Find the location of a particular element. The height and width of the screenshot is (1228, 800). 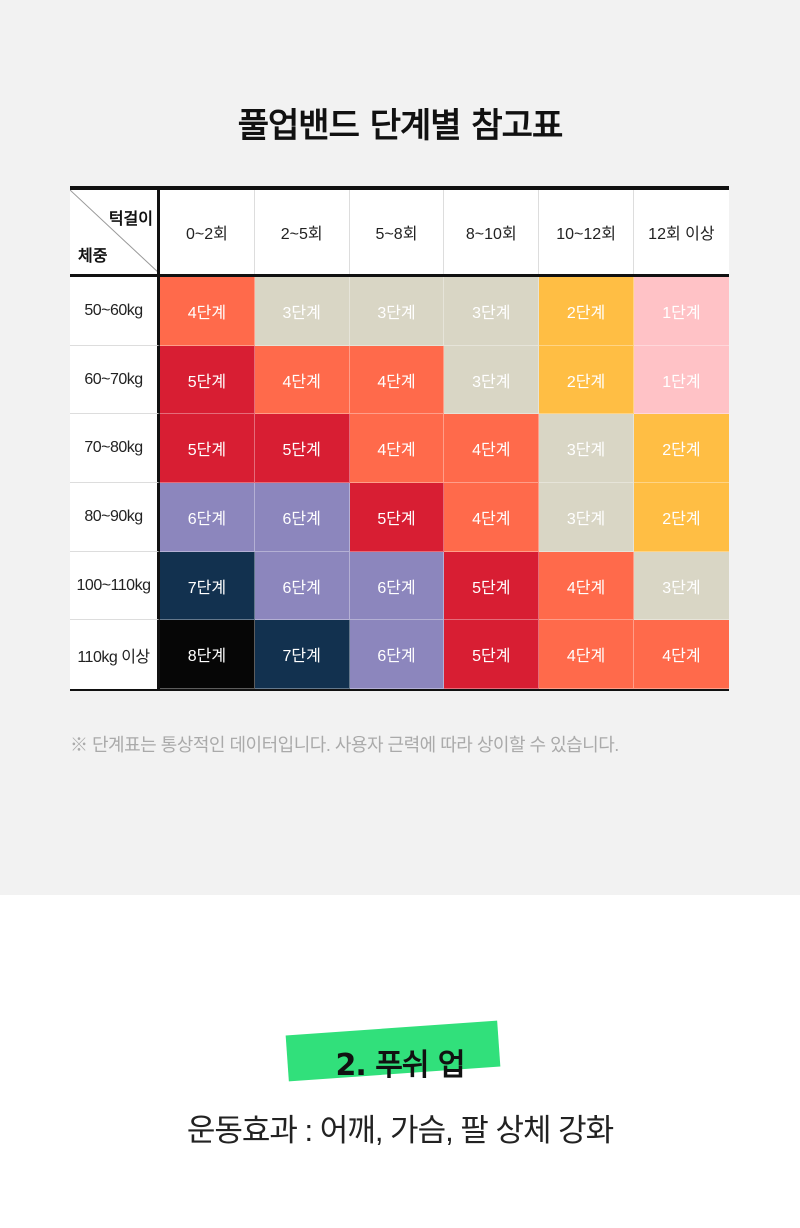

column-header: 2~5회 is located at coordinates (302, 232).